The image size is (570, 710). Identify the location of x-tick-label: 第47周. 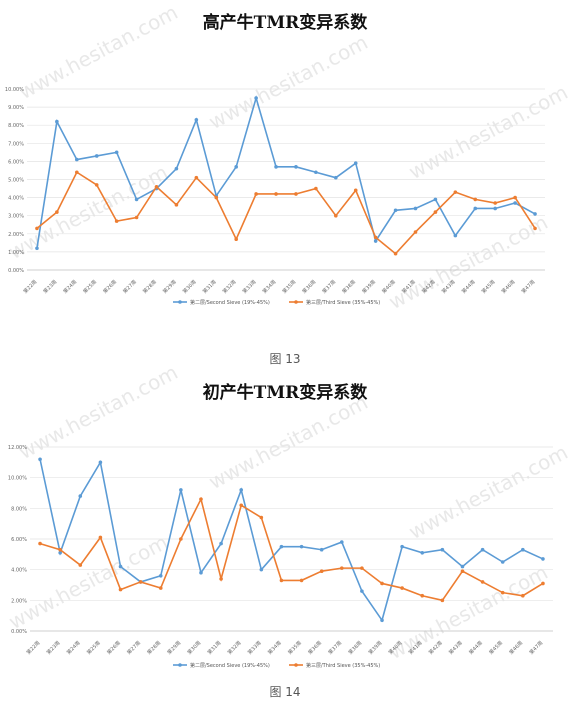
(536, 647).